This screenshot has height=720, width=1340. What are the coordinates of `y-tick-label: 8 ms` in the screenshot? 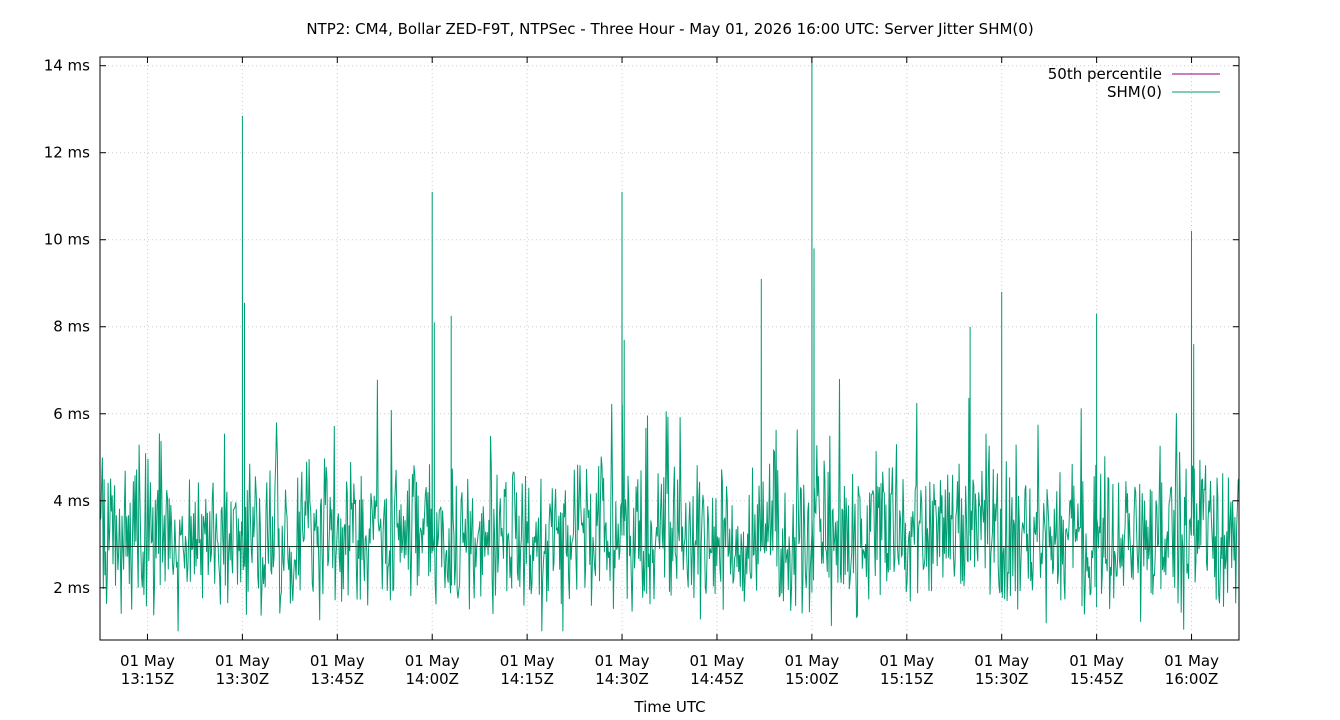 It's located at (71, 327).